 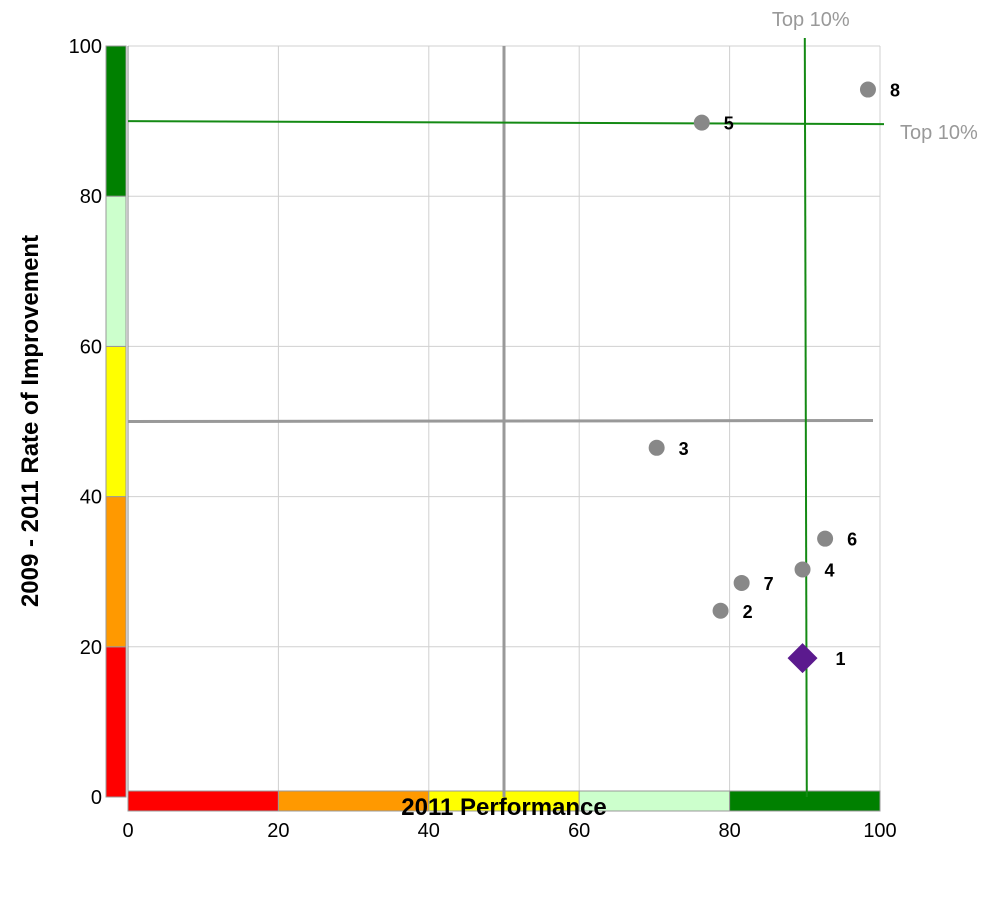 What do you see at coordinates (127, 831) in the screenshot?
I see `x-tick-label: 0` at bounding box center [127, 831].